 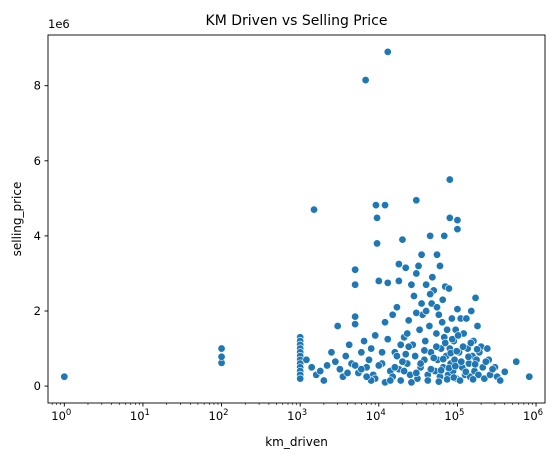 What do you see at coordinates (219, 415) in the screenshot?
I see `x-tick-label: 102` at bounding box center [219, 415].